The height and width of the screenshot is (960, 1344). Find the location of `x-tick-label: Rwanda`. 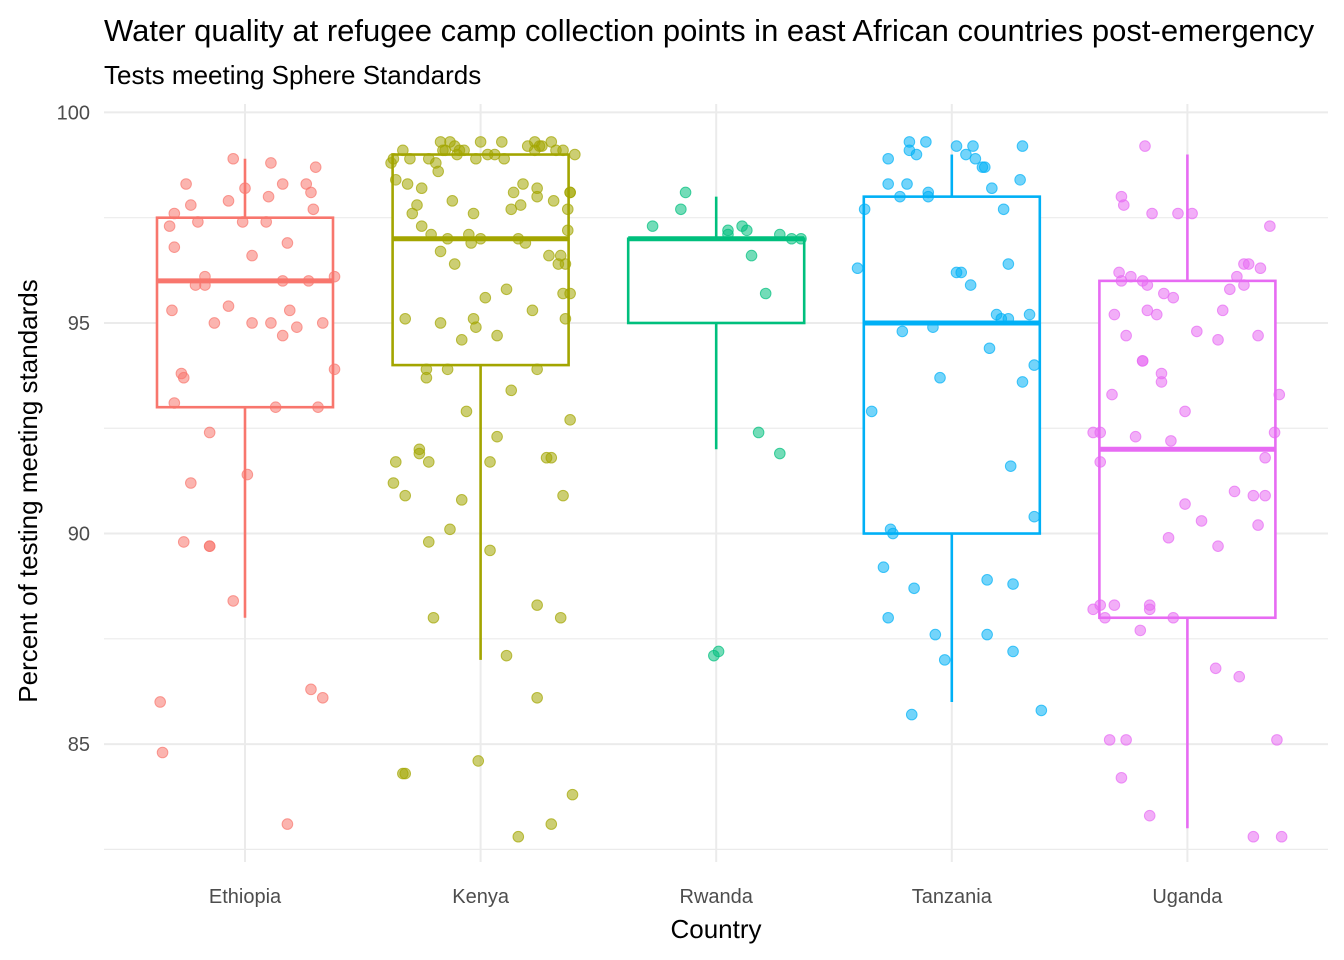

x-tick-label: Rwanda is located at coordinates (717, 897).